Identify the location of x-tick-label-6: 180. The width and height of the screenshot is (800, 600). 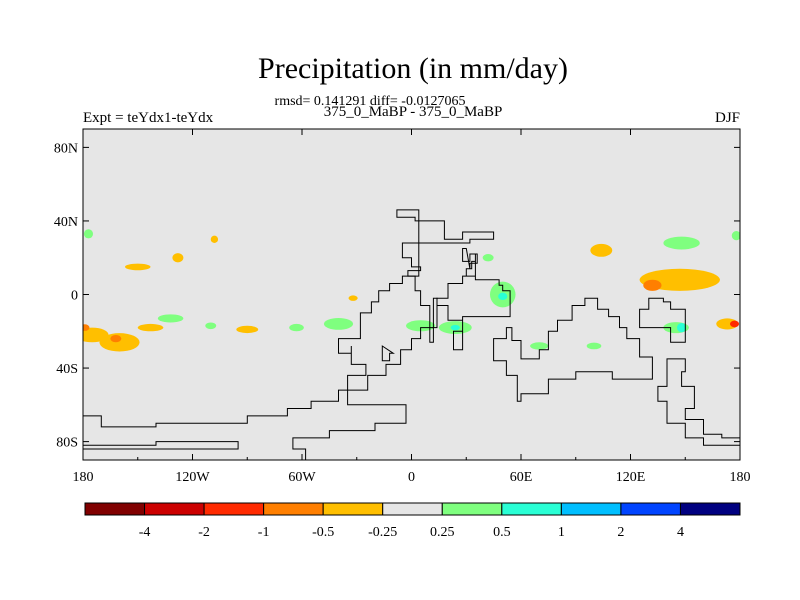
(740, 477).